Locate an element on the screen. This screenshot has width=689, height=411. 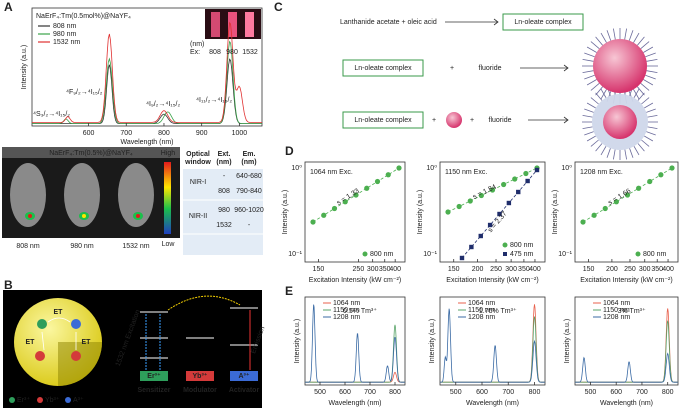
mouse is located at coordinates (82, 195).